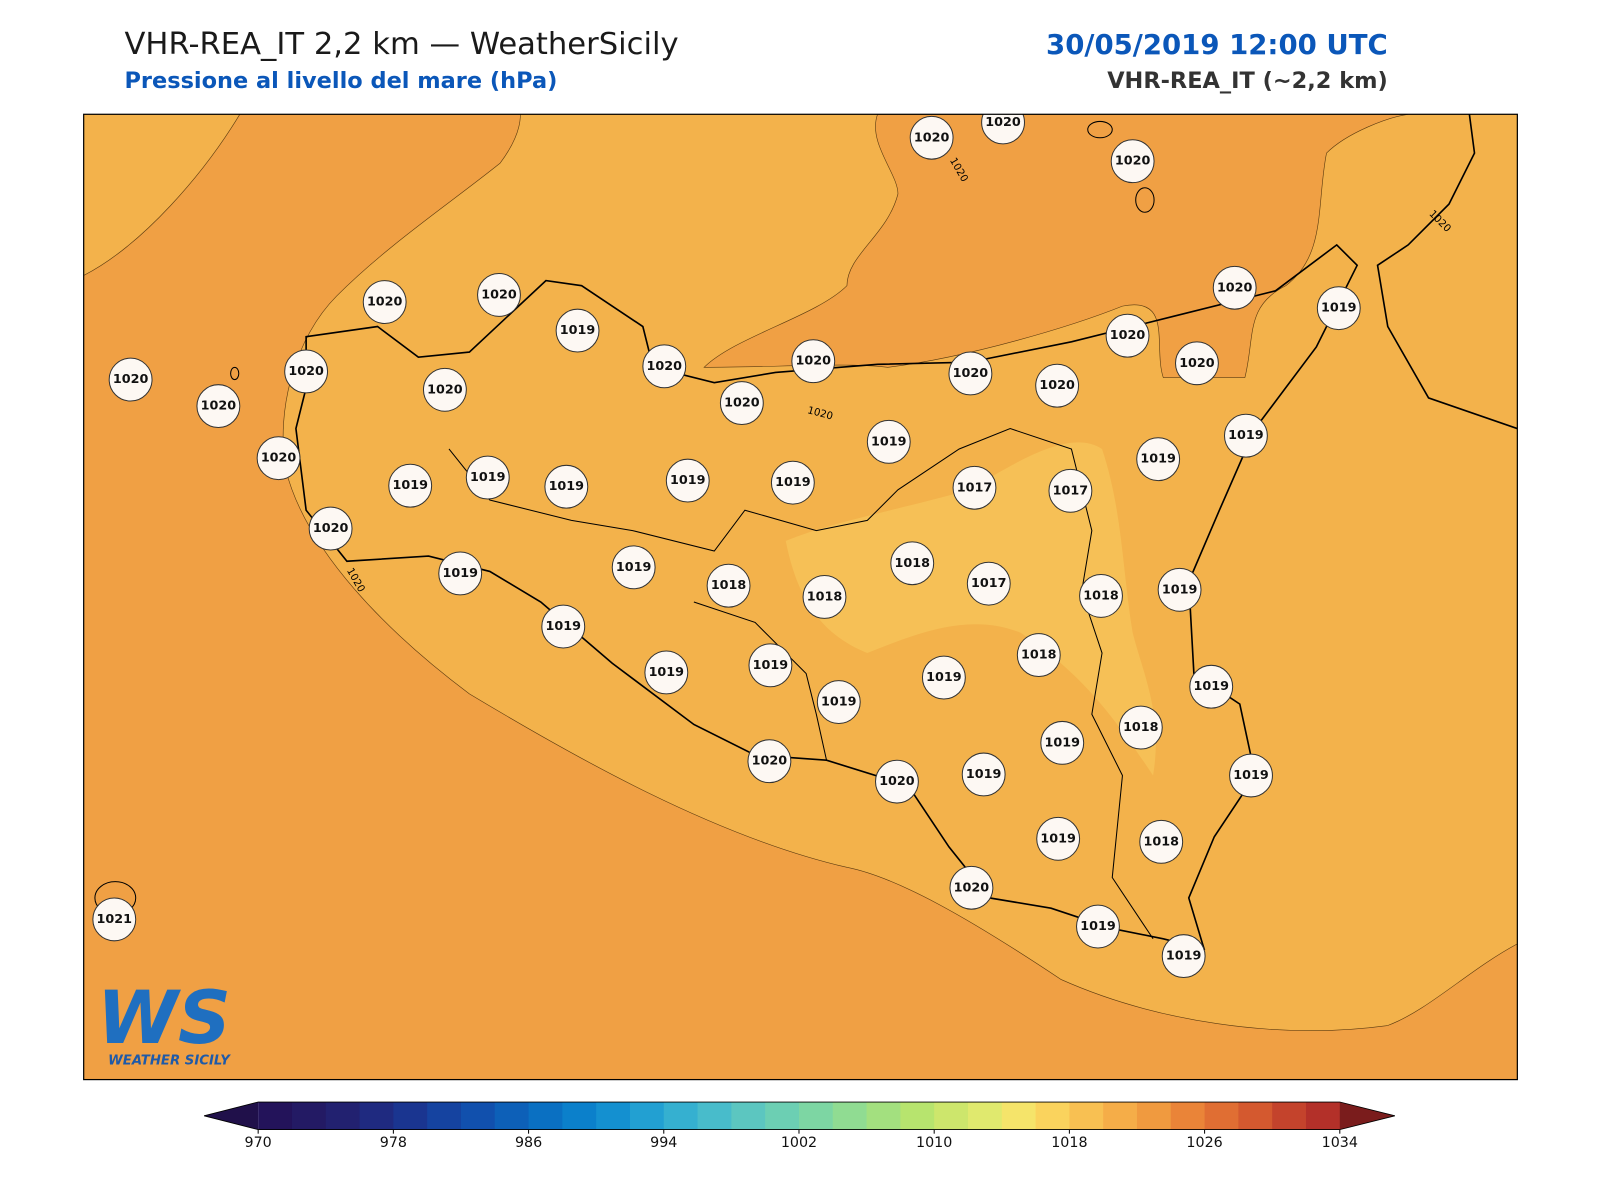  I want to click on colorbar-tick-label: 1018, so click(1069, 1143).